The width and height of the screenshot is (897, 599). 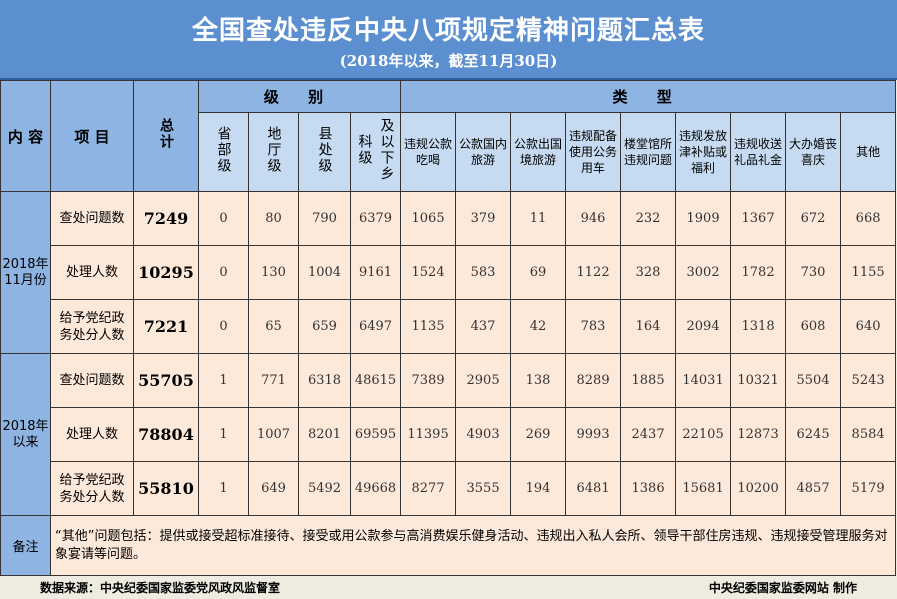 What do you see at coordinates (273, 488) in the screenshot?
I see `level-cell: 649` at bounding box center [273, 488].